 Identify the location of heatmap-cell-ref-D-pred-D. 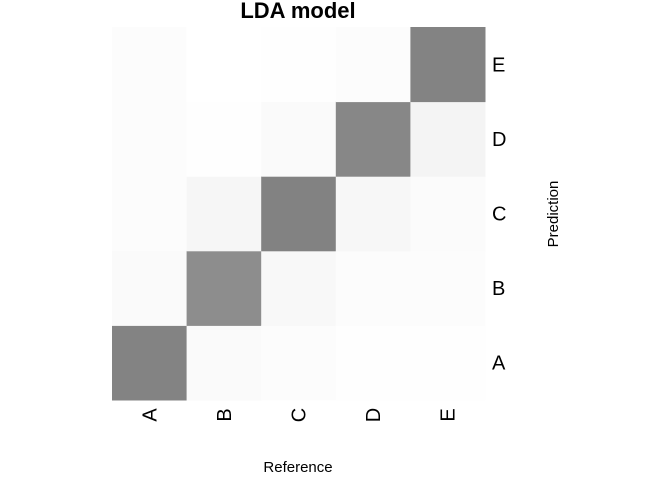
(373, 139).